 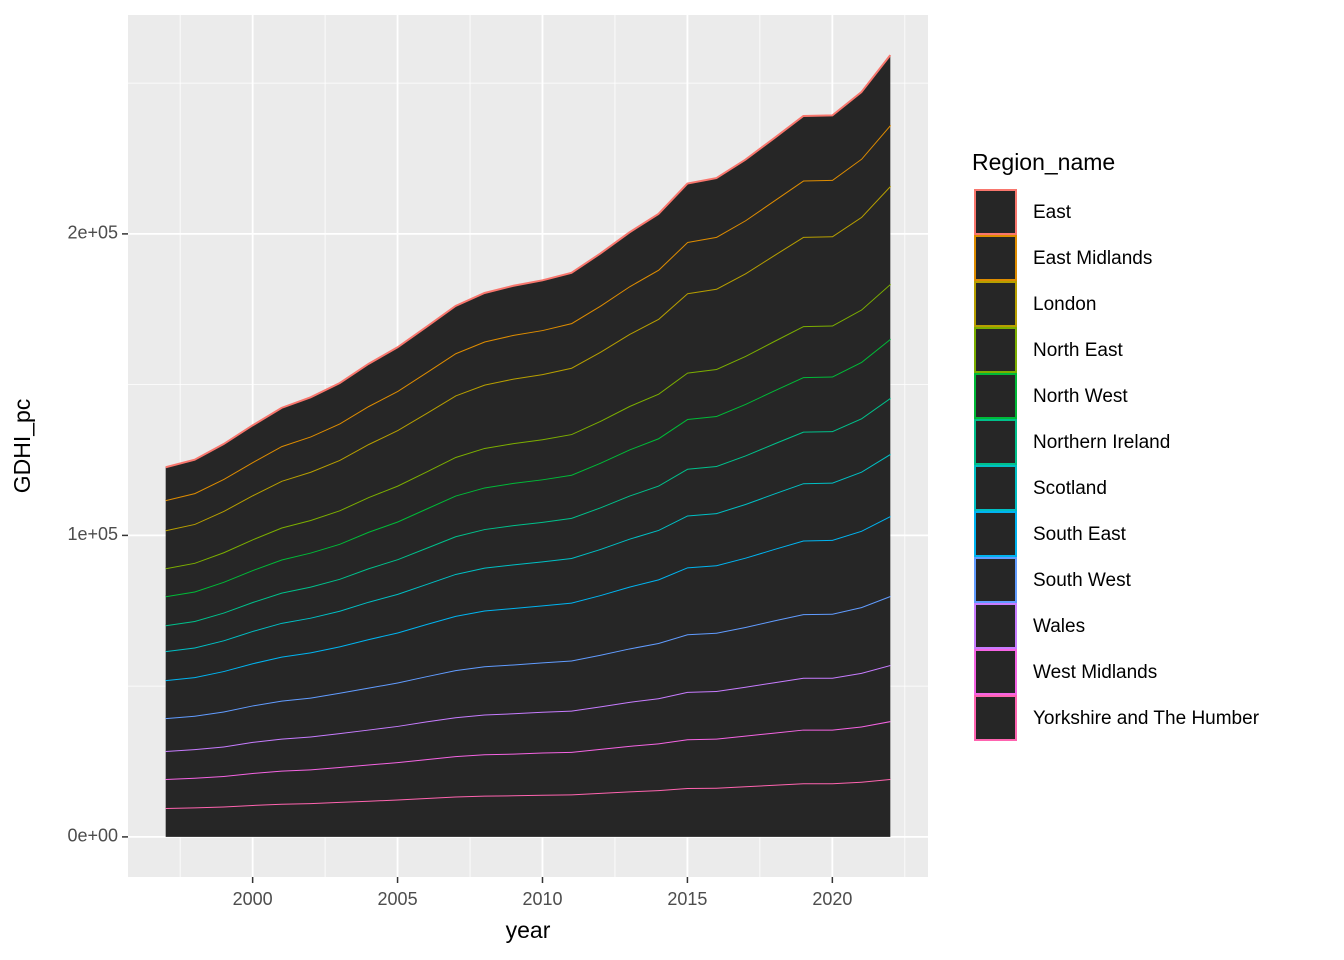 What do you see at coordinates (1064, 304) in the screenshot?
I see `legend-label: London` at bounding box center [1064, 304].